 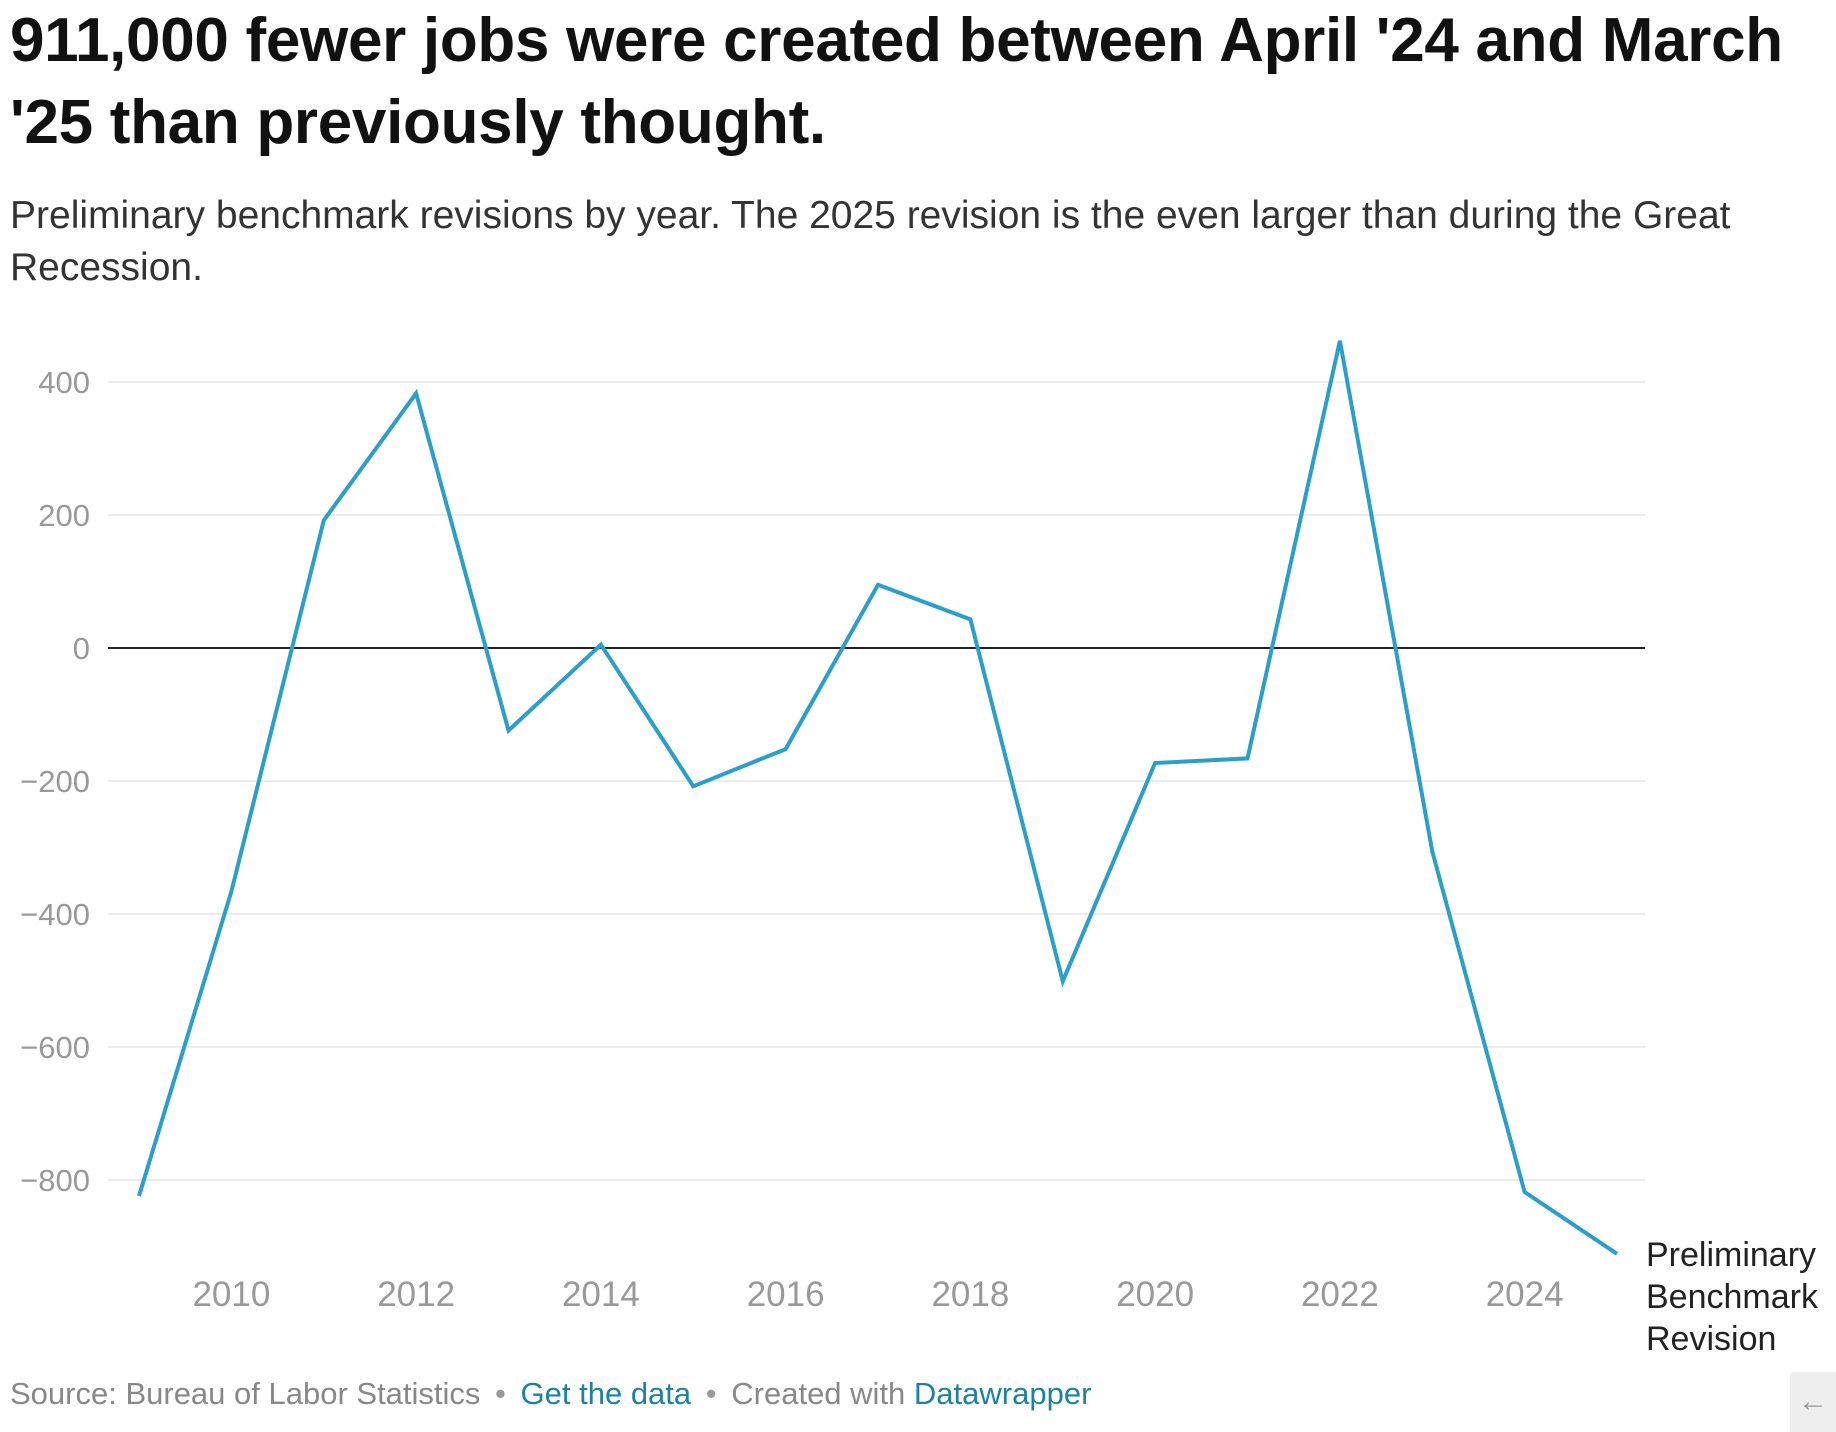 I want to click on series-label: Preliminary Benchmark Revision, so click(x=1732, y=1297).